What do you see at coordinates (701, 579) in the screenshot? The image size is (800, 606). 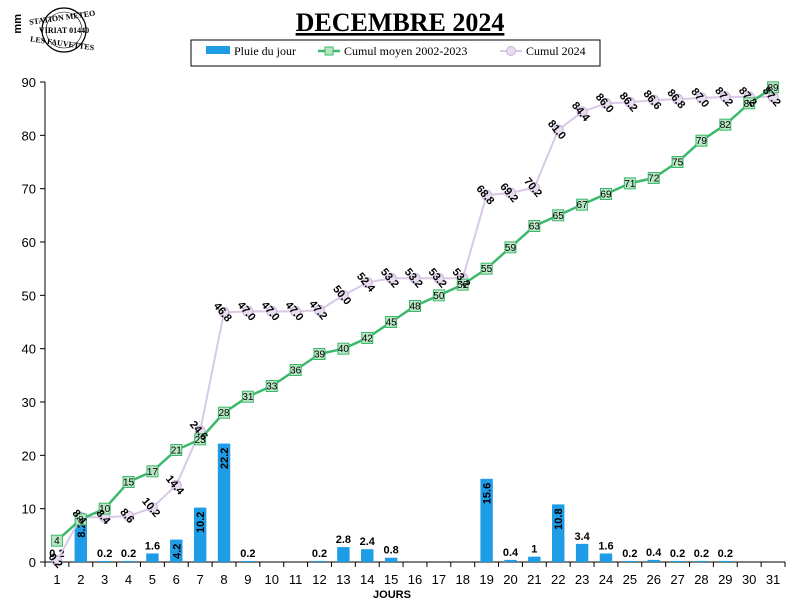 I see `x-tick-label: 28` at bounding box center [701, 579].